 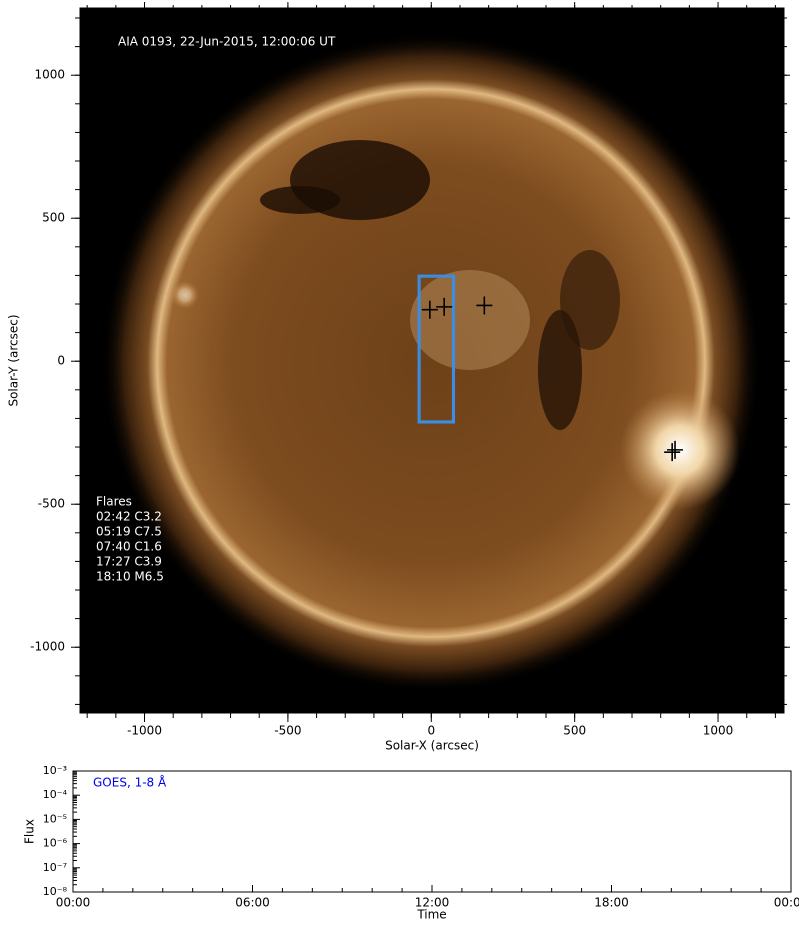 What do you see at coordinates (55, 891) in the screenshot?
I see `y-tick-label: 10⁻⁸` at bounding box center [55, 891].